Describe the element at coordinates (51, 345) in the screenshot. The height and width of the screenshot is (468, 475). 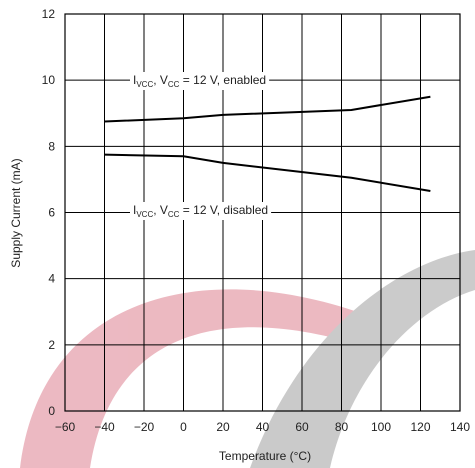
I see `y-tick-label: 2` at that location.